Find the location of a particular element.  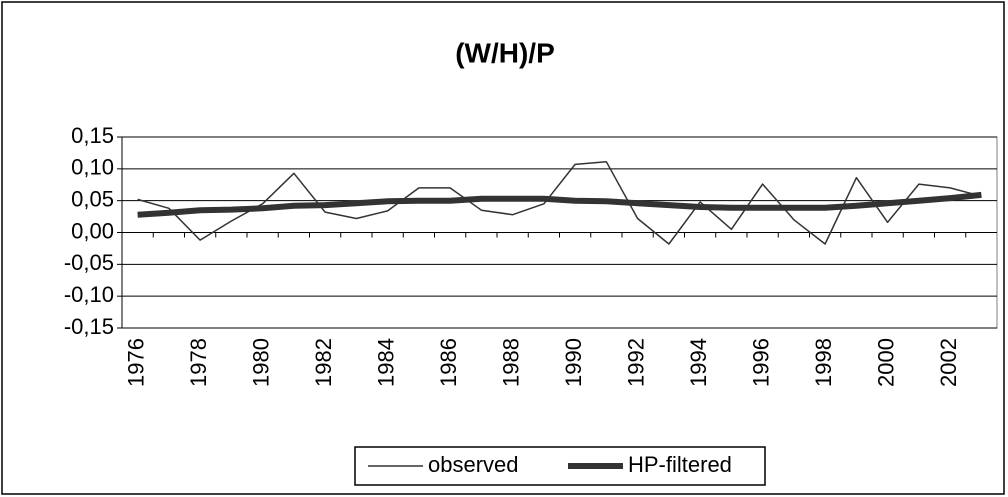

legend-label: HP-filtered is located at coordinates (680, 464).